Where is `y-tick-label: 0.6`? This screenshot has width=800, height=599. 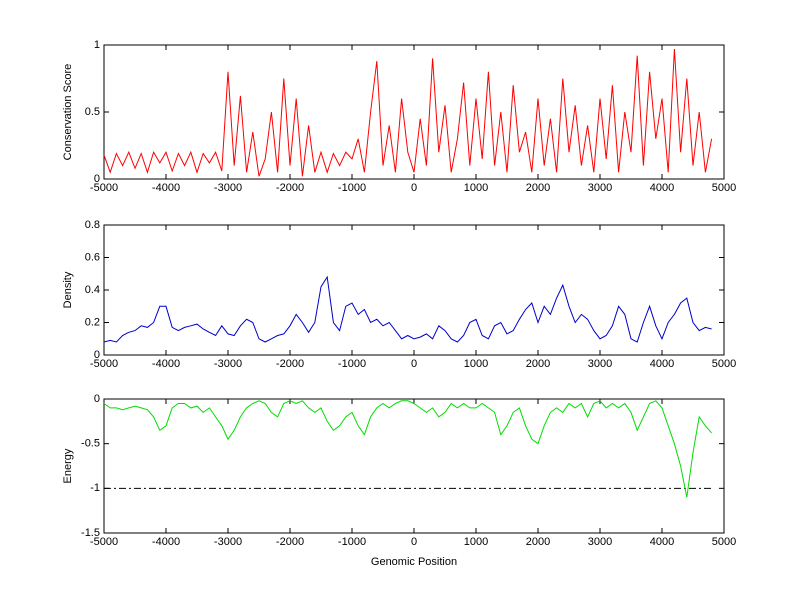
y-tick-label: 0.6 is located at coordinates (92, 257).